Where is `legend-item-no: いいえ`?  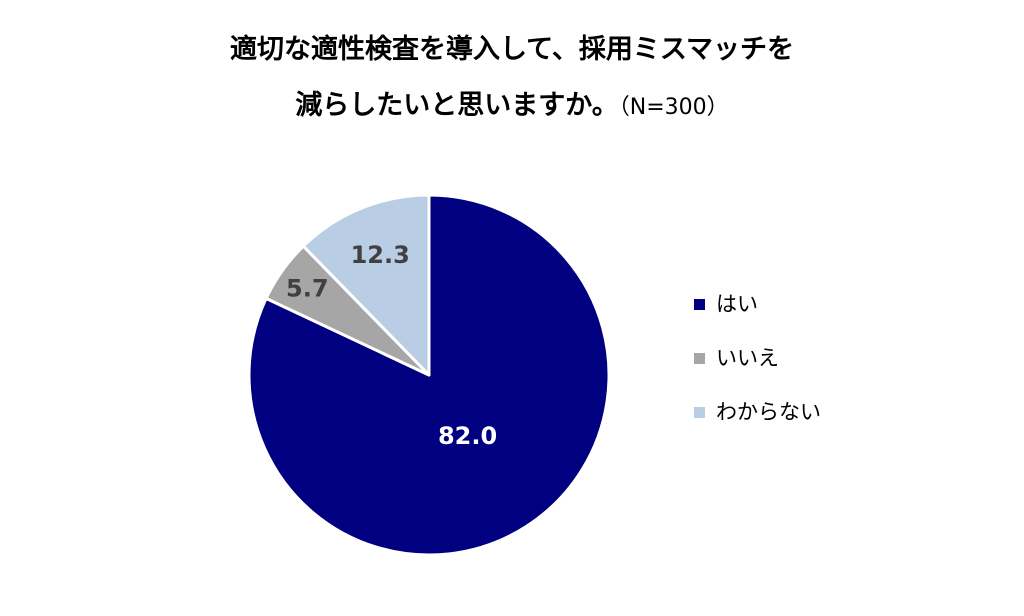
legend-item-no: いいえ is located at coordinates (757, 358).